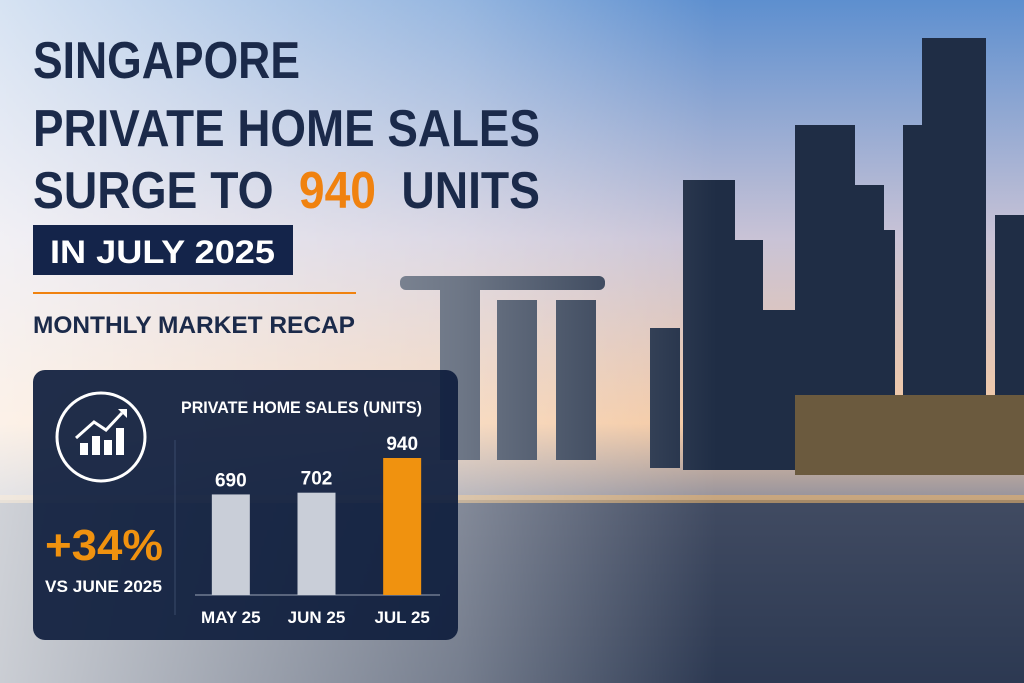 This screenshot has width=1024, height=683. Describe the element at coordinates (103, 586) in the screenshot. I see `stat-label: VS JUNE 2025` at that location.